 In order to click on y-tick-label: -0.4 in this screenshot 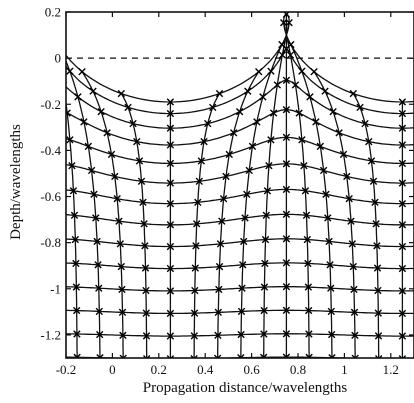, I will do `click(50, 150)`.